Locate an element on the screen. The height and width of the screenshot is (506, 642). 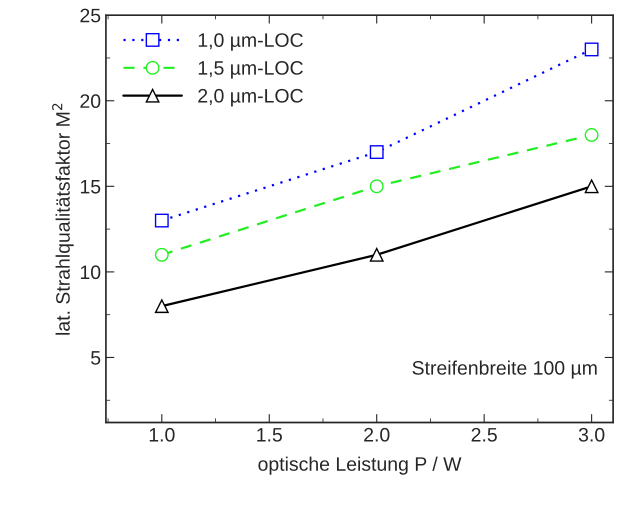
x-tick-label: 3.0 is located at coordinates (591, 435).